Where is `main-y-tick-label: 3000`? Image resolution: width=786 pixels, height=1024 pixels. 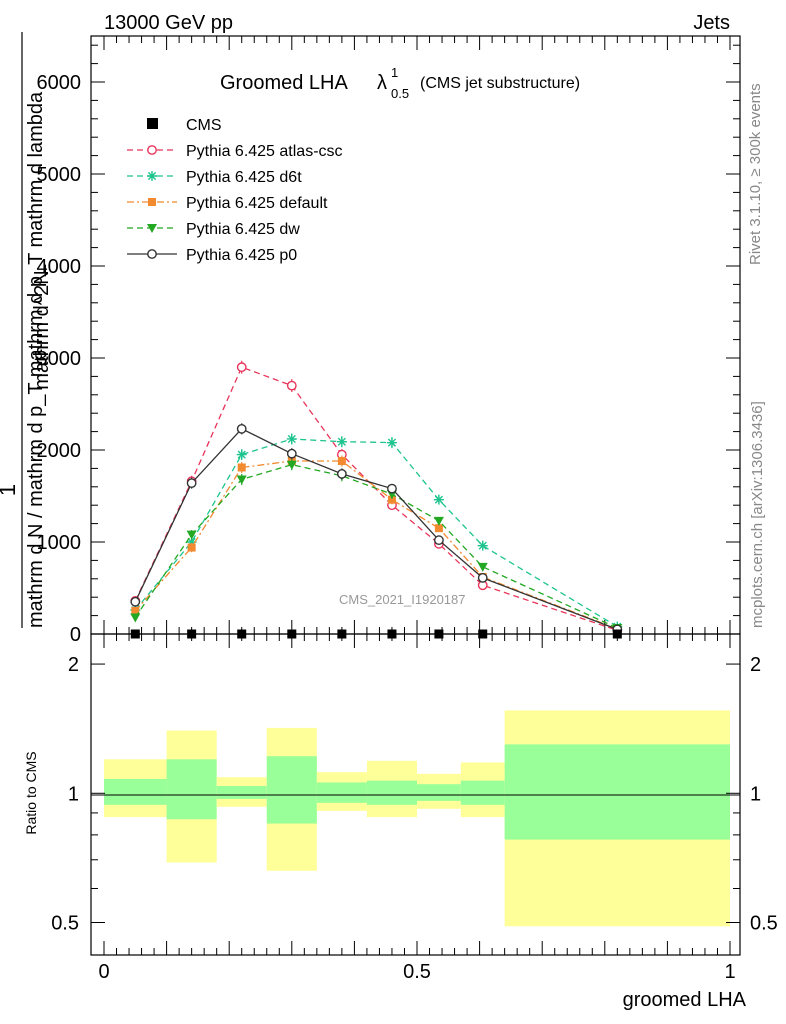
main-y-tick-label: 3000 is located at coordinates (59, 359).